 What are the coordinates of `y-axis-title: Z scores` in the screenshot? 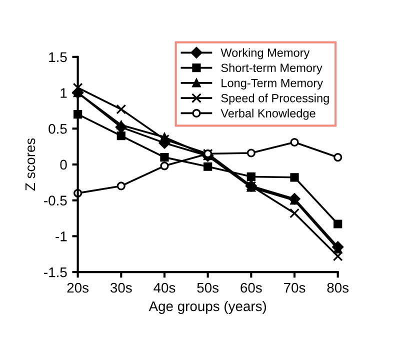 It's located at (30, 164).